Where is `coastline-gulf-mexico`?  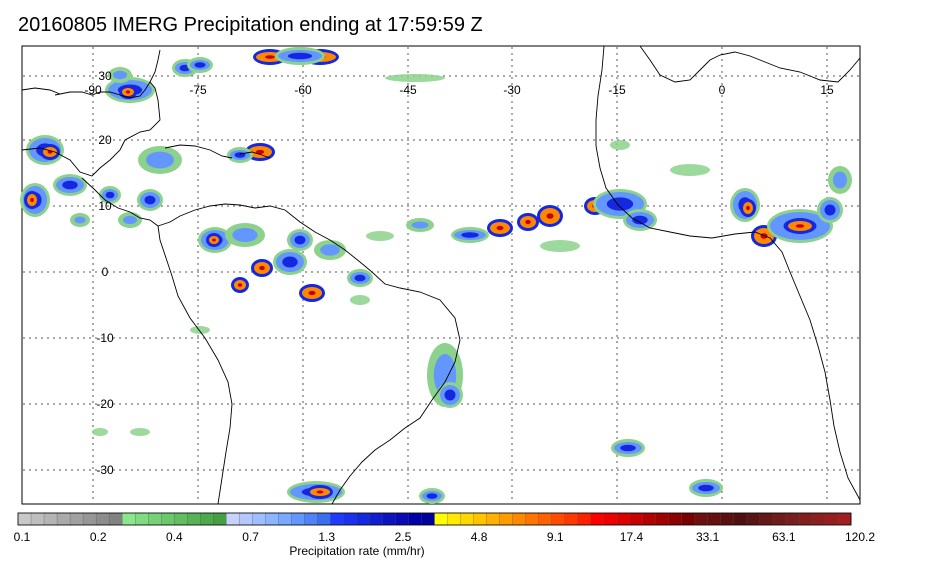
coastline-gulf-mexico is located at coordinates (41, 91).